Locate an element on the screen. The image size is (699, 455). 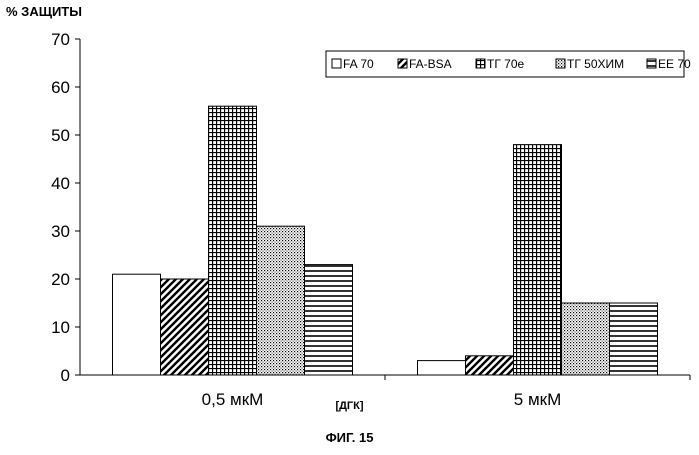
y-tick-label: 30 is located at coordinates (60, 231).